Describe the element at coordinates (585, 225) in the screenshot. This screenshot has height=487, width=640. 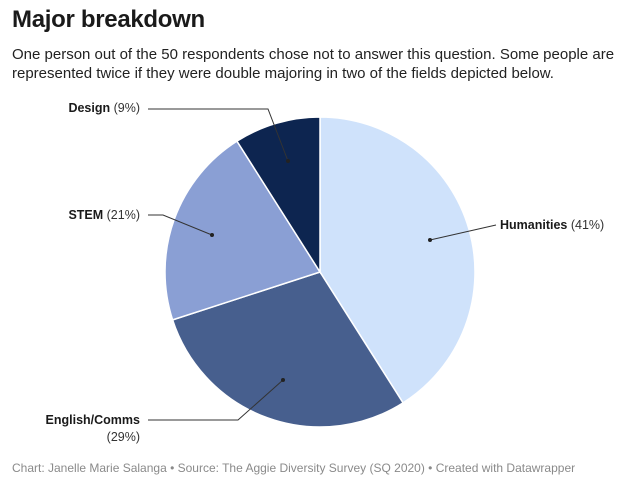
I see `slice-label-pct: (41%)` at that location.